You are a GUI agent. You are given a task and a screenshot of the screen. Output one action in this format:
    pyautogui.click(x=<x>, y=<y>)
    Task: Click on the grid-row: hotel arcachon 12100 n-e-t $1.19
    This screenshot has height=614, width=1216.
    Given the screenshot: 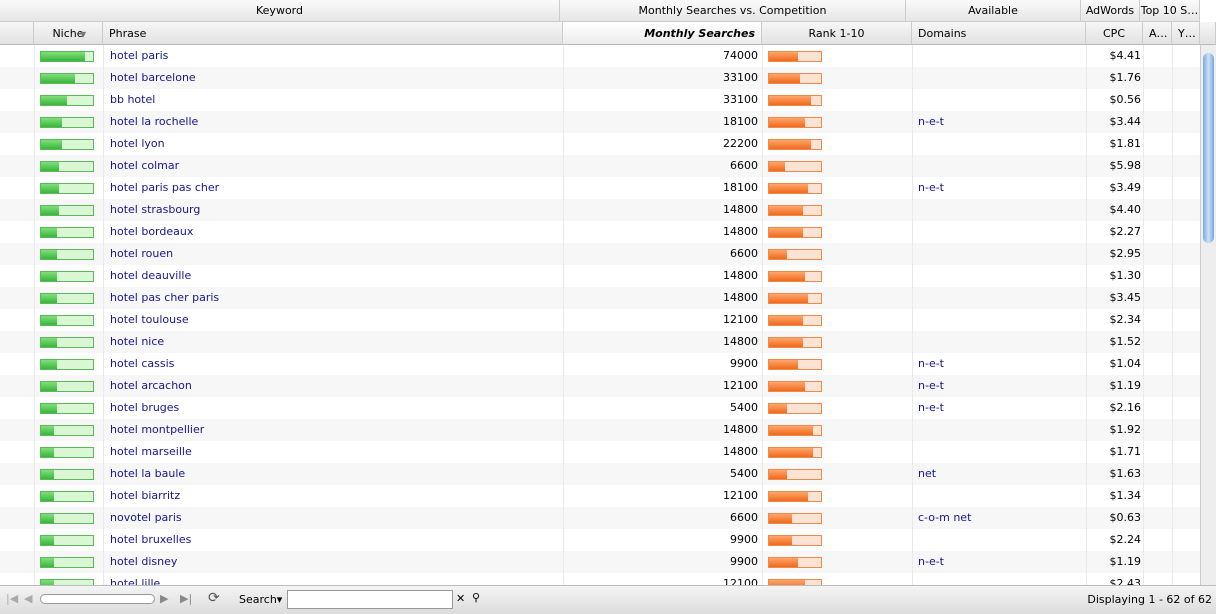 What is the action you would take?
    pyautogui.click(x=600, y=386)
    